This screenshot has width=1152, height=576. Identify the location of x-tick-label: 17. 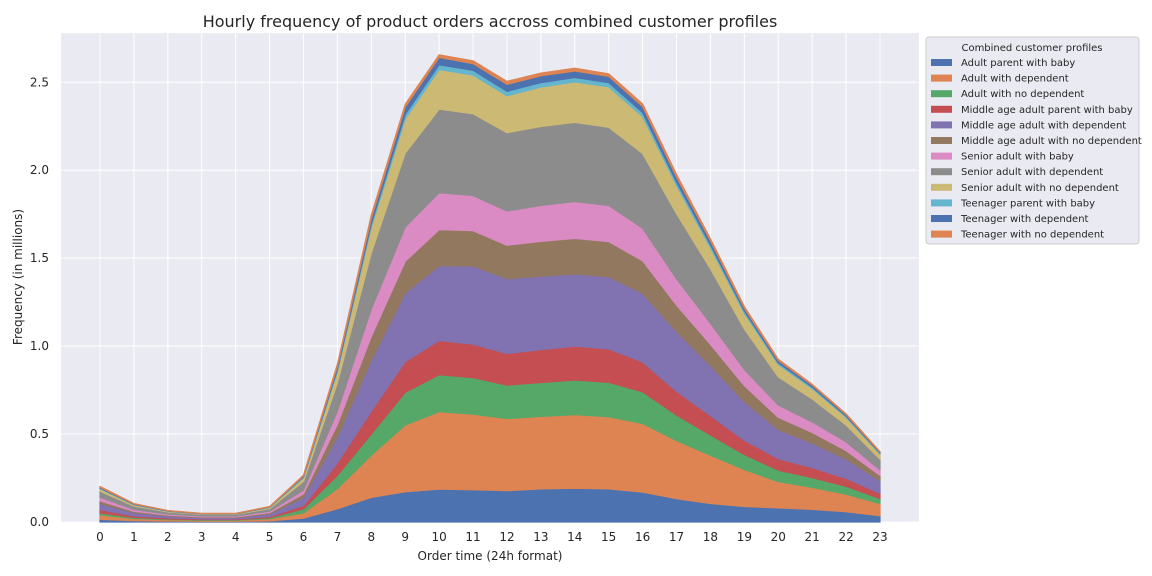
(676, 537).